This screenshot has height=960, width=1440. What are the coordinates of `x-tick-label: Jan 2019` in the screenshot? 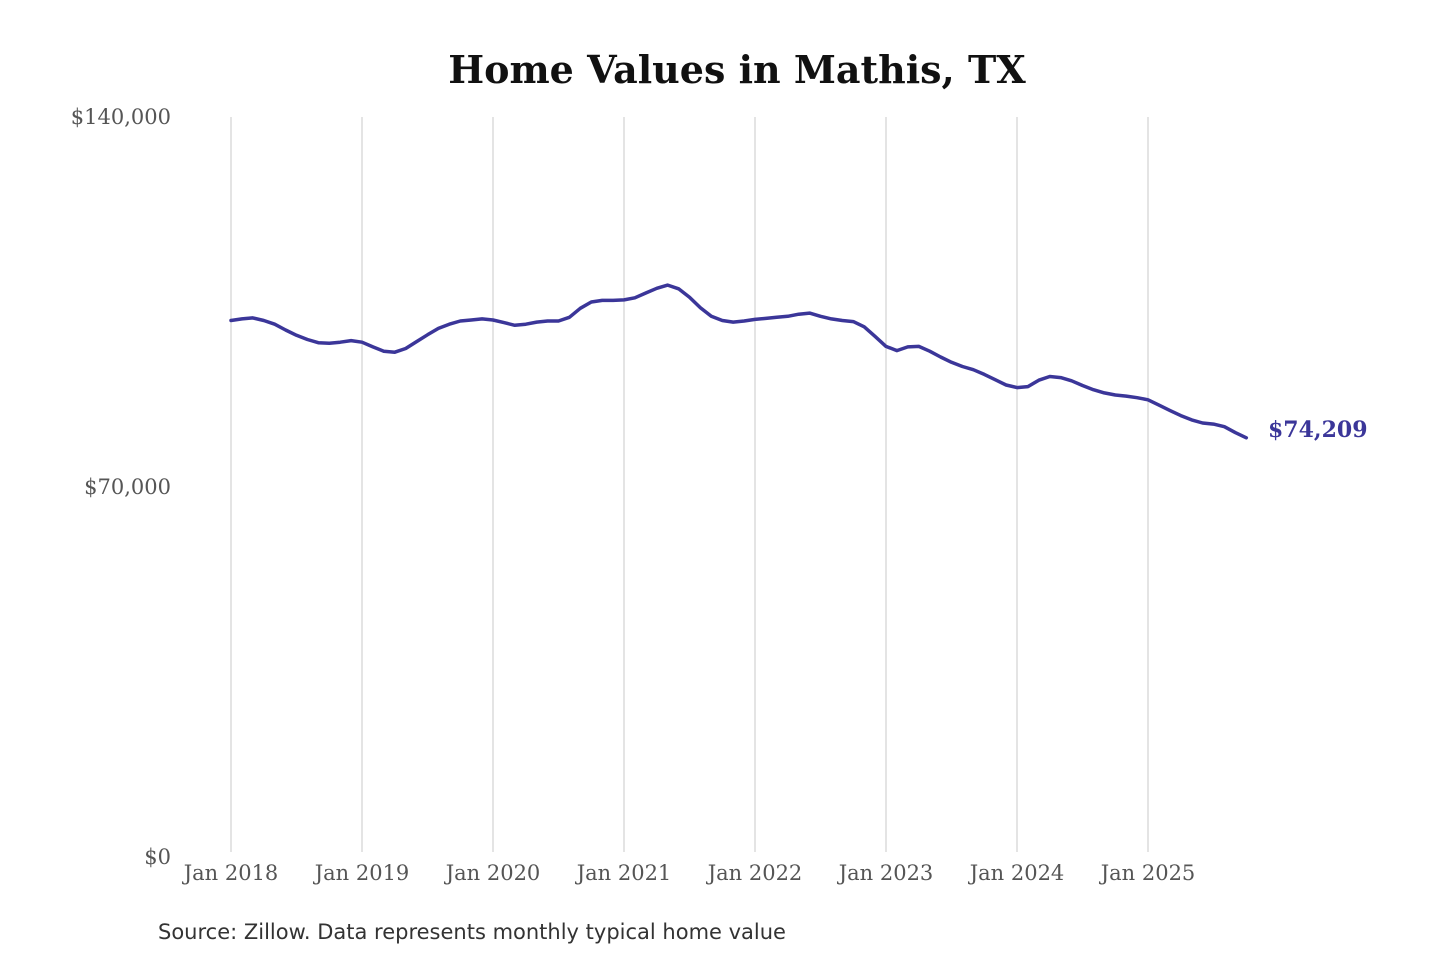 It's located at (361, 873).